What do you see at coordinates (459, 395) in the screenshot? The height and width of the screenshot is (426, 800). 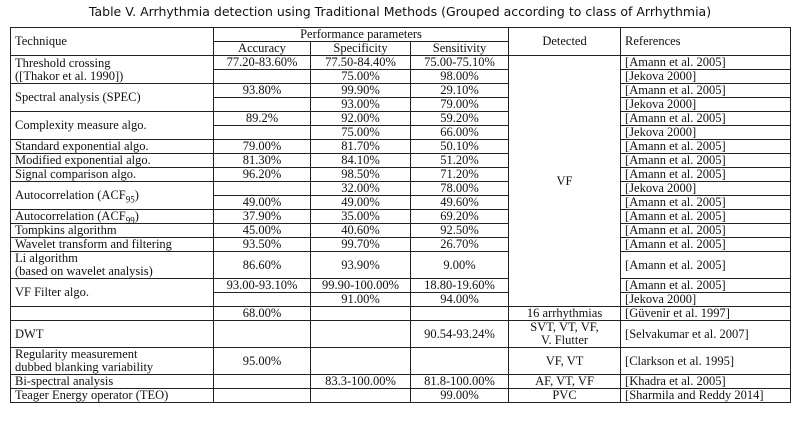 I see `metric-cell: 99.00%` at bounding box center [459, 395].